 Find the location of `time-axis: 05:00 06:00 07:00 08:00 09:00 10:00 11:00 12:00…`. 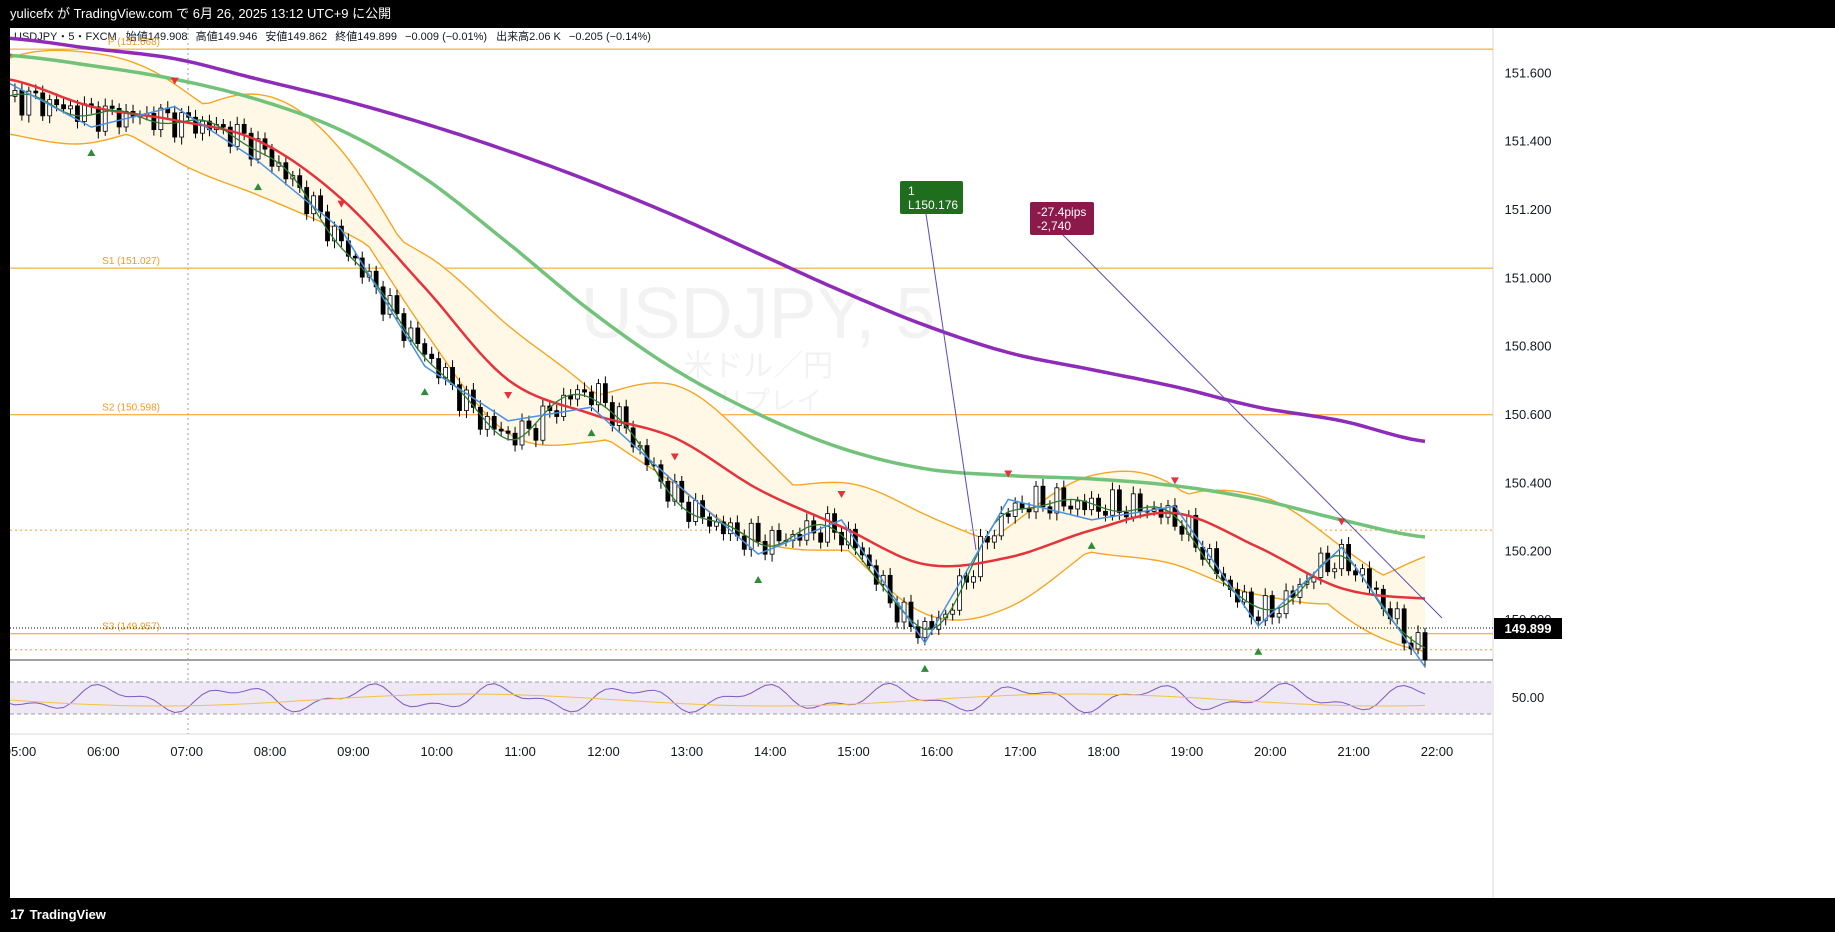

time-axis: 05:00 06:00 07:00 08:00 09:00 10:00 11:00 12:00… is located at coordinates (729, 751).